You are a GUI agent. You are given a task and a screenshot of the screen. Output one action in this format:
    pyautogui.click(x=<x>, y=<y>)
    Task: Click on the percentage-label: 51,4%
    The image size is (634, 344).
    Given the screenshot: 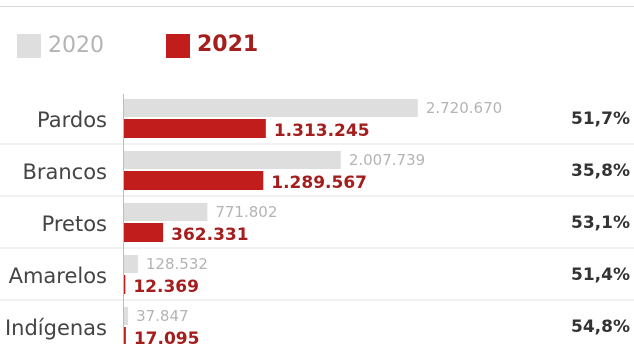 What is the action you would take?
    pyautogui.click(x=600, y=275)
    